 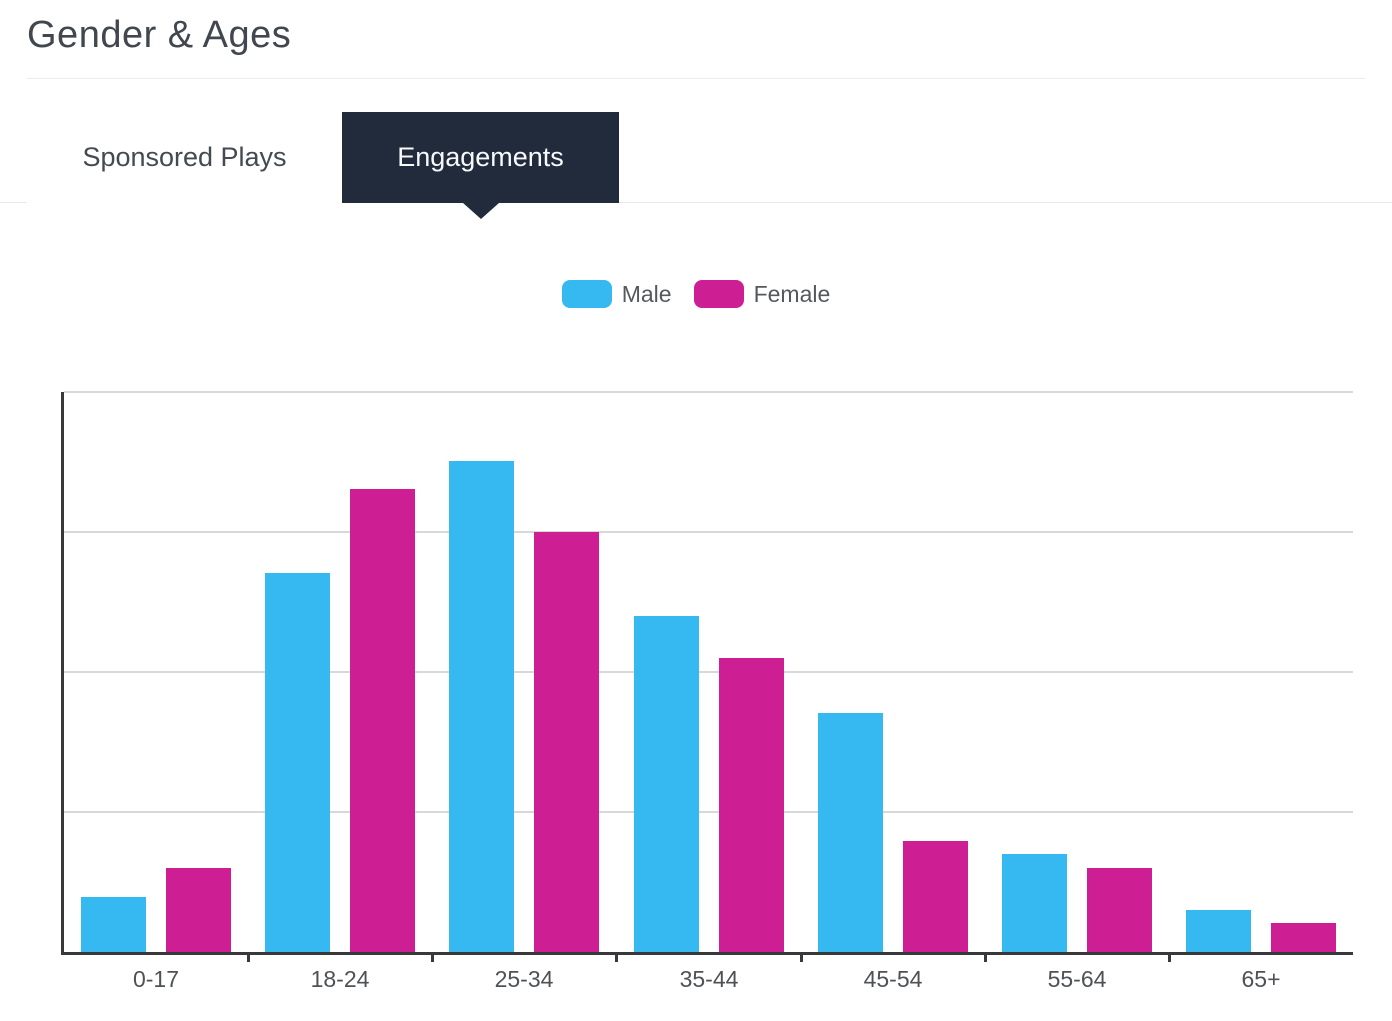 I want to click on x-axis-label-65+: 65+, so click(x=1261, y=979).